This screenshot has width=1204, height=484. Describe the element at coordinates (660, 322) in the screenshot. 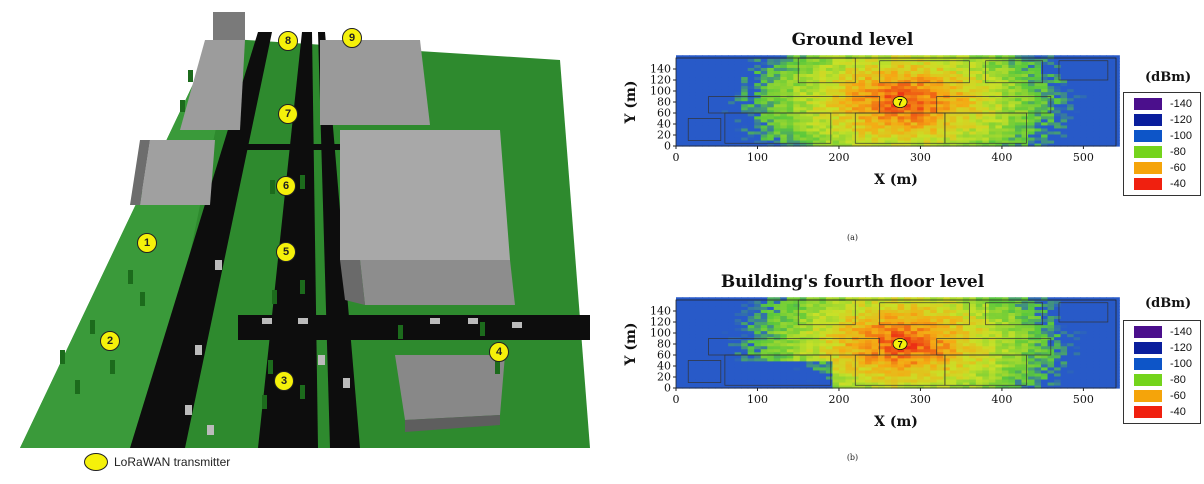

I see `y-tick-label: 120` at that location.